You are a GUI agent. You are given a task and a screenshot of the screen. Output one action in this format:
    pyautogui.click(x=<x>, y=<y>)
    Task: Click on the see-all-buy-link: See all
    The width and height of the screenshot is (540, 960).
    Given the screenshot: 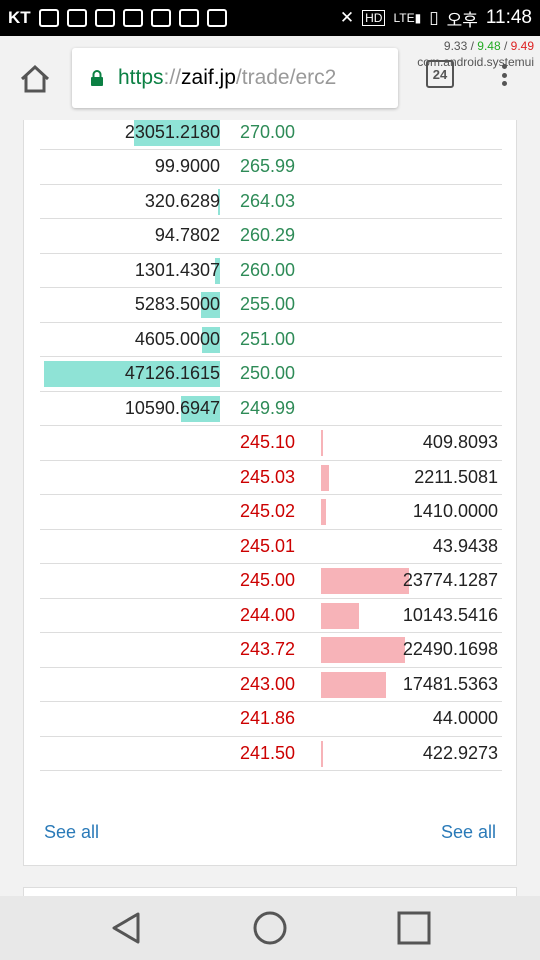 What is the action you would take?
    pyautogui.click(x=72, y=832)
    